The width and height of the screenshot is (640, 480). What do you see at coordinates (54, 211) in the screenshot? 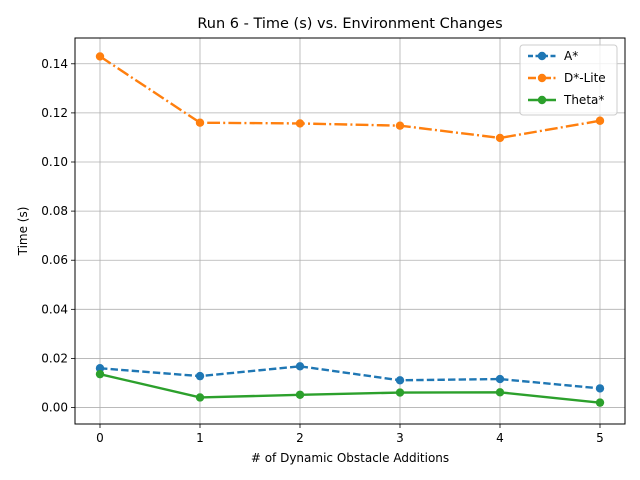
I see `y-tick-label: 0.08` at bounding box center [54, 211].